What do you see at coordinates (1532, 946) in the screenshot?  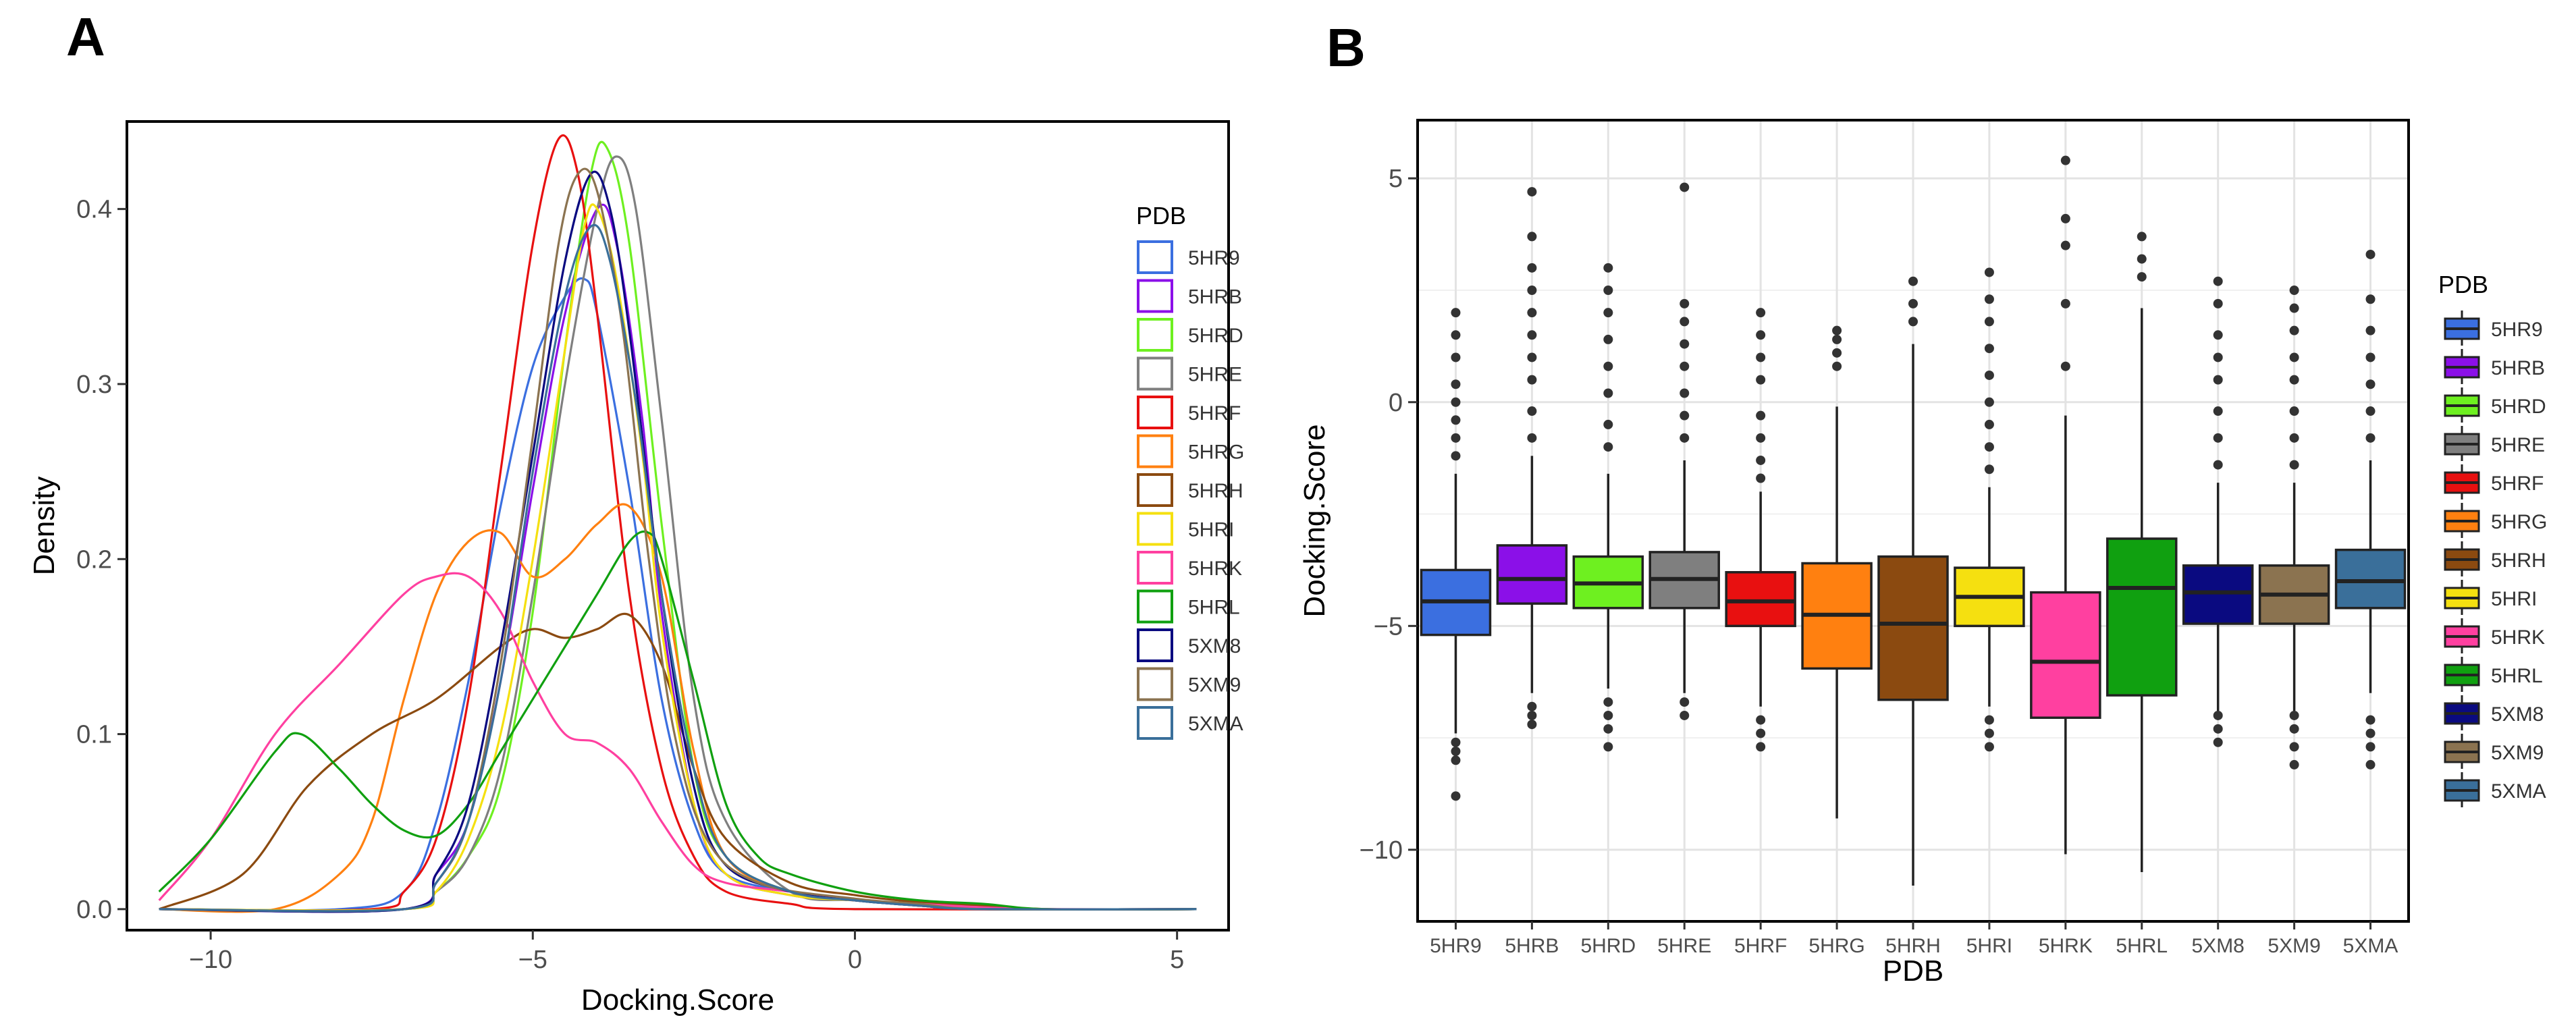 I see `x-tick-label: 5HRB` at bounding box center [1532, 946].